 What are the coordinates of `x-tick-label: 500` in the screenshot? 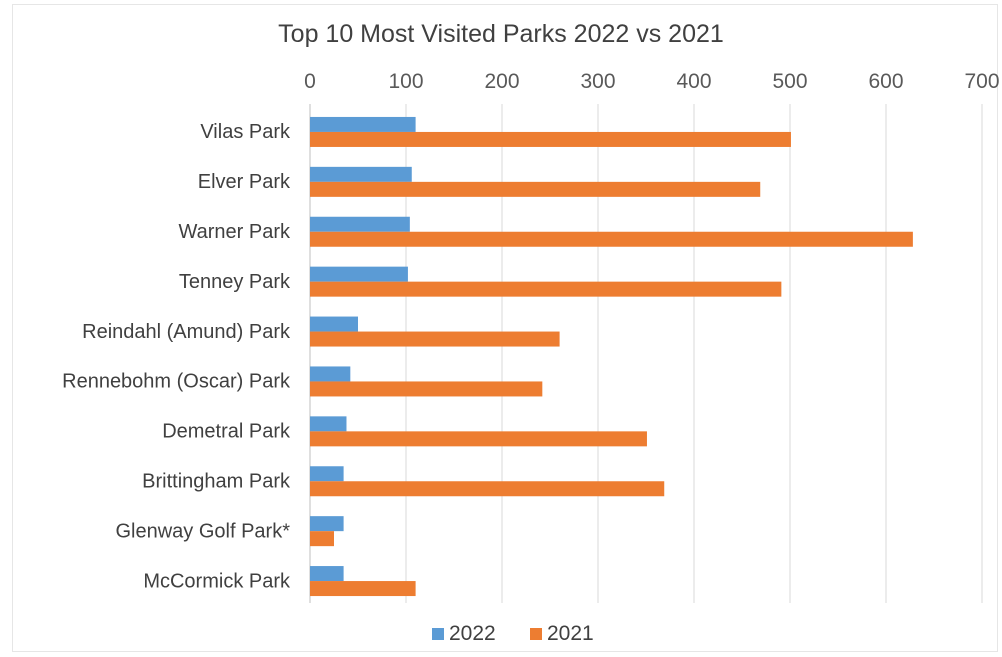 It's located at (789, 81).